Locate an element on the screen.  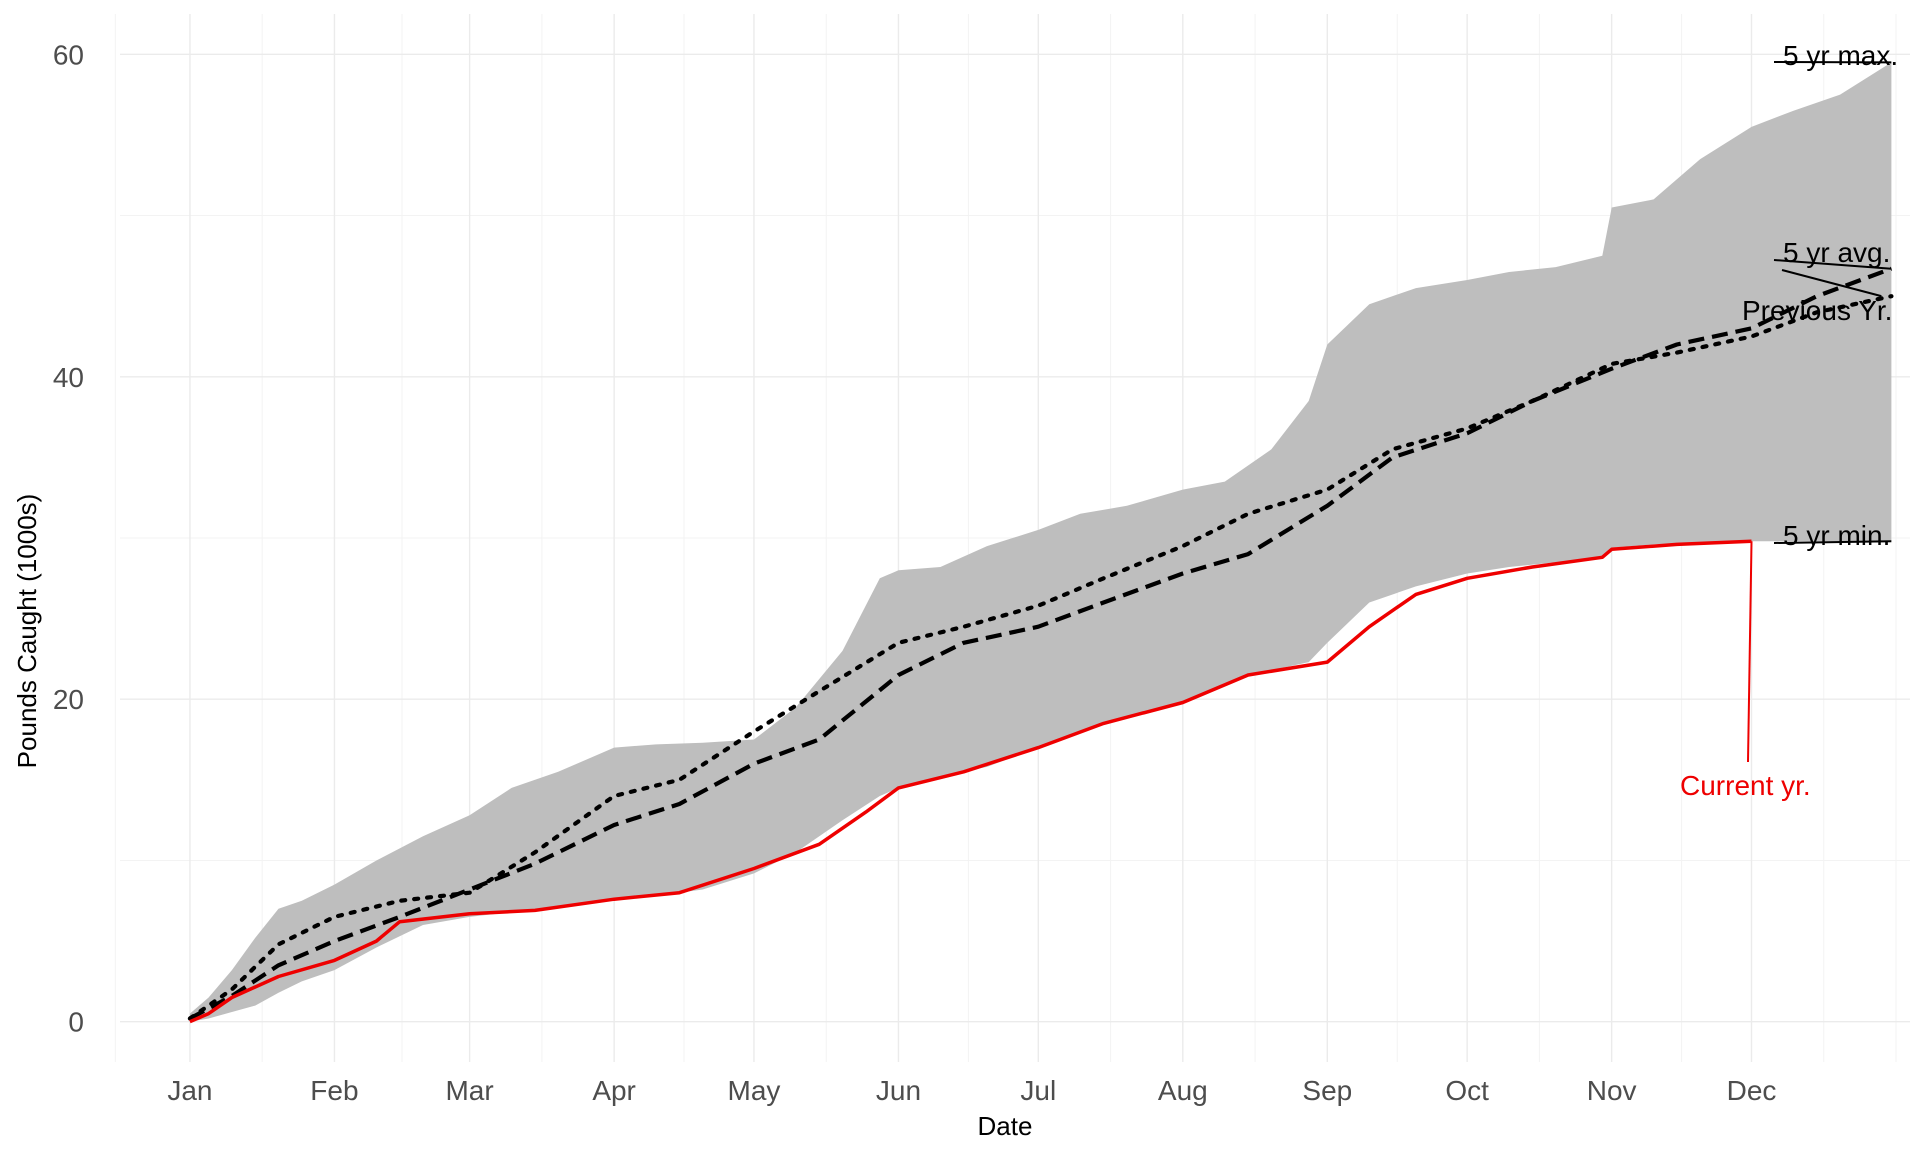
annotation-connector-5-yr-avg is located at coordinates (1832, 264).